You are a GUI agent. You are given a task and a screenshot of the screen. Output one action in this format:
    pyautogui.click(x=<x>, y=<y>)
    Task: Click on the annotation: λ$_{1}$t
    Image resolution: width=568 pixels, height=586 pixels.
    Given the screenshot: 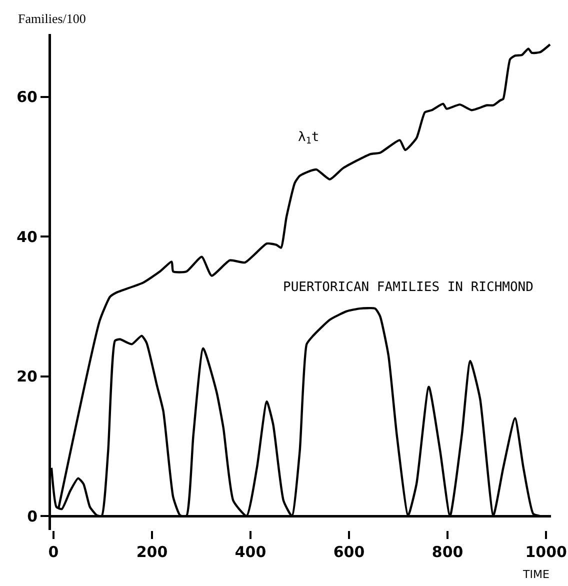 What is the action you would take?
    pyautogui.click(x=309, y=138)
    